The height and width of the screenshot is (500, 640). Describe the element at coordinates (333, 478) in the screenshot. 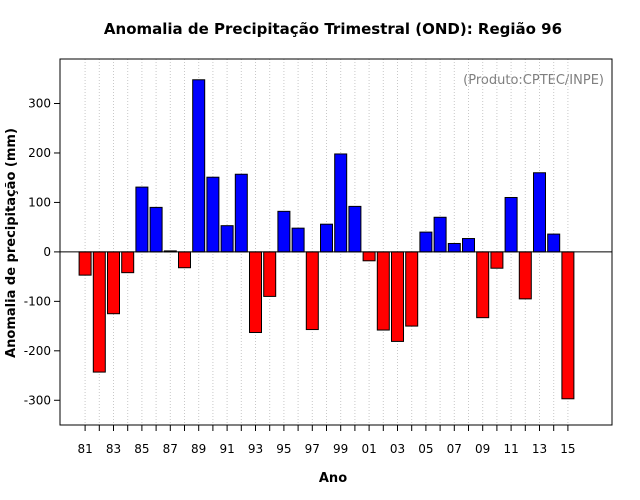

I see `x-axis-label: Ano` at that location.